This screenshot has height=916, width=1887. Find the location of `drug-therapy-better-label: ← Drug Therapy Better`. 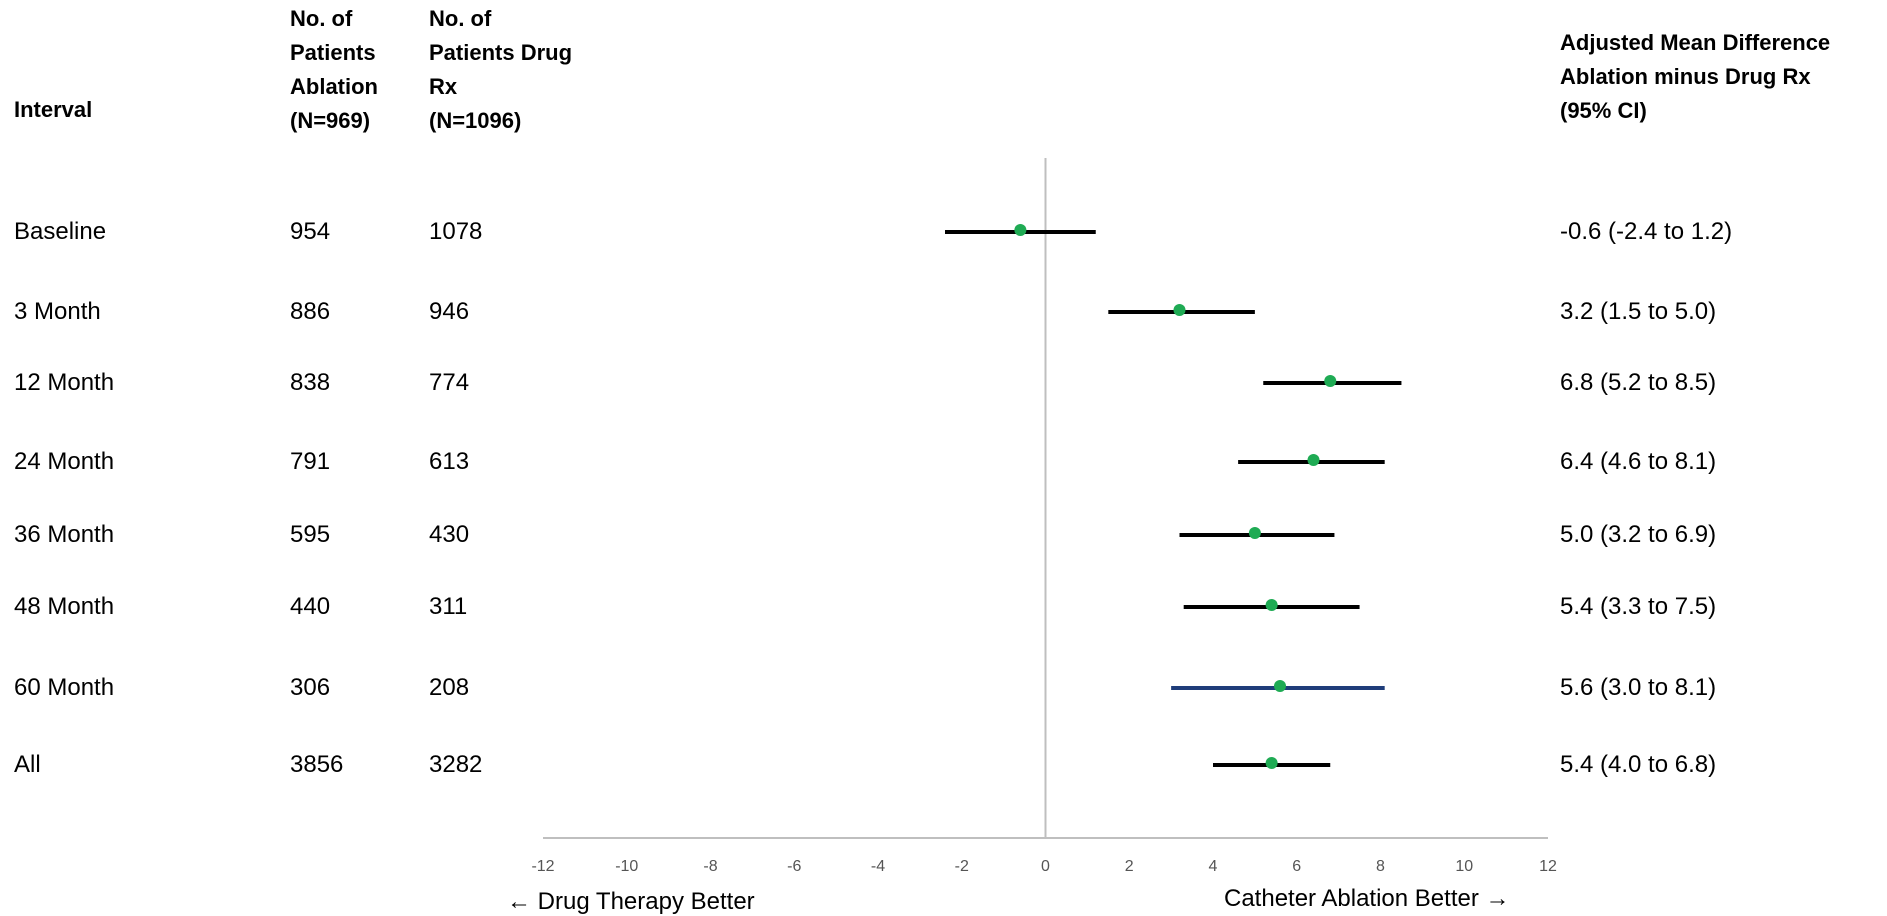

drug-therapy-better-label: ← Drug Therapy Better is located at coordinates (631, 901).